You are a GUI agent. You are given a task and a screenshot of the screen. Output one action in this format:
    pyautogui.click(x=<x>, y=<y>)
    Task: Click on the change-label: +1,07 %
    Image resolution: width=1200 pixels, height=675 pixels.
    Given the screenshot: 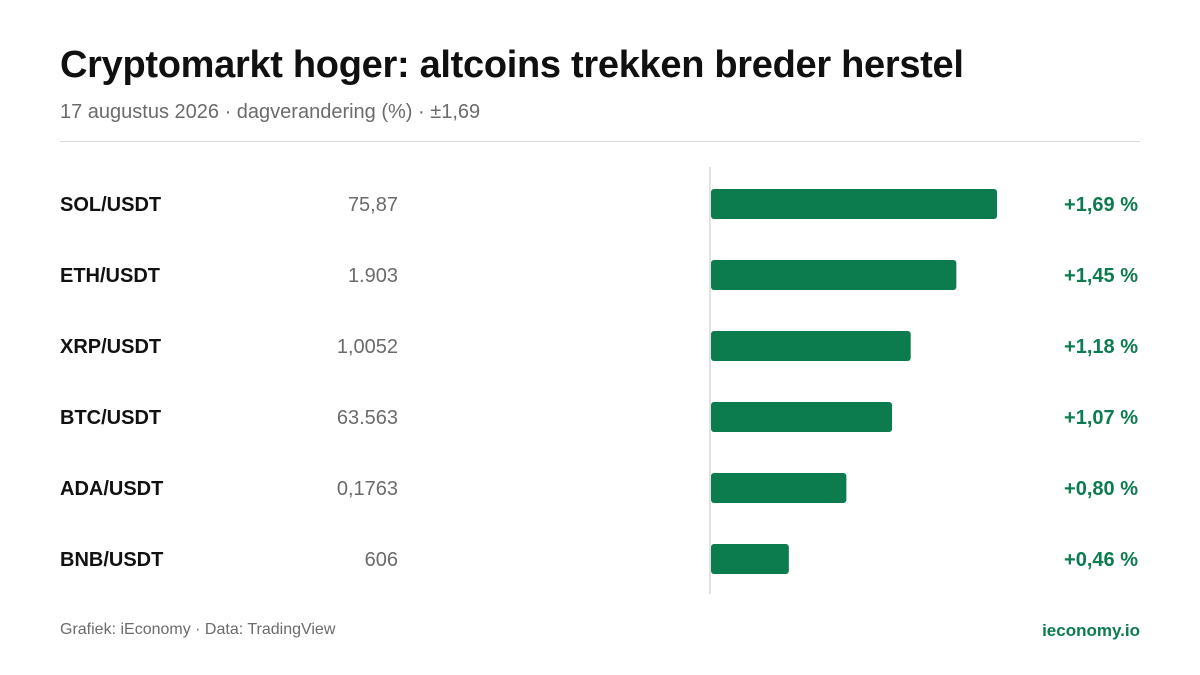 What is the action you would take?
    pyautogui.click(x=1101, y=418)
    